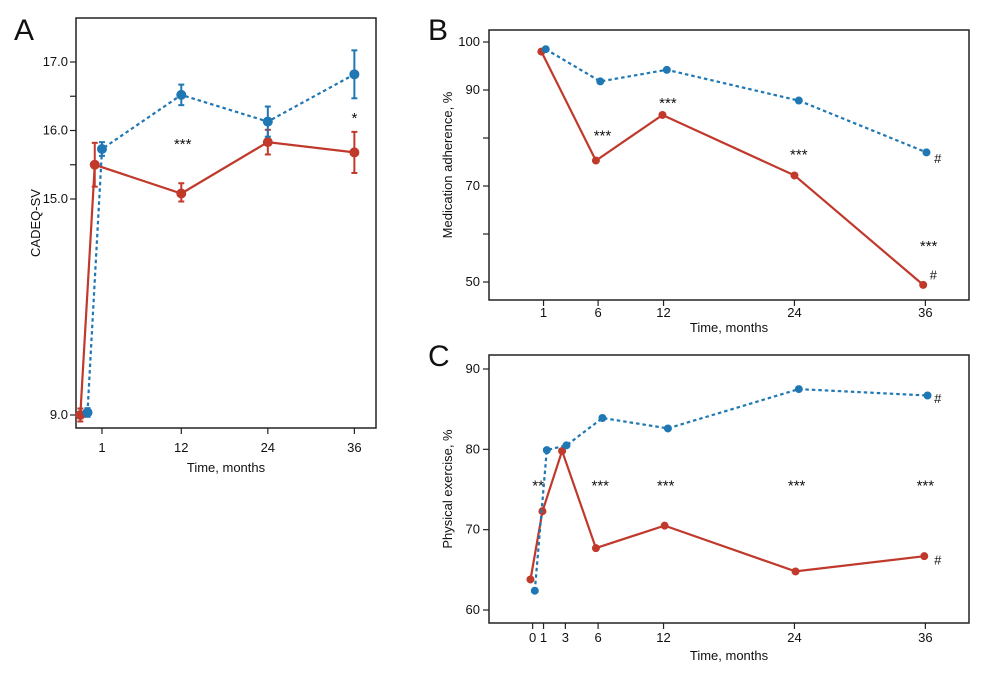  I want to click on panel-c-y-tick-label: 80, so click(473, 448).